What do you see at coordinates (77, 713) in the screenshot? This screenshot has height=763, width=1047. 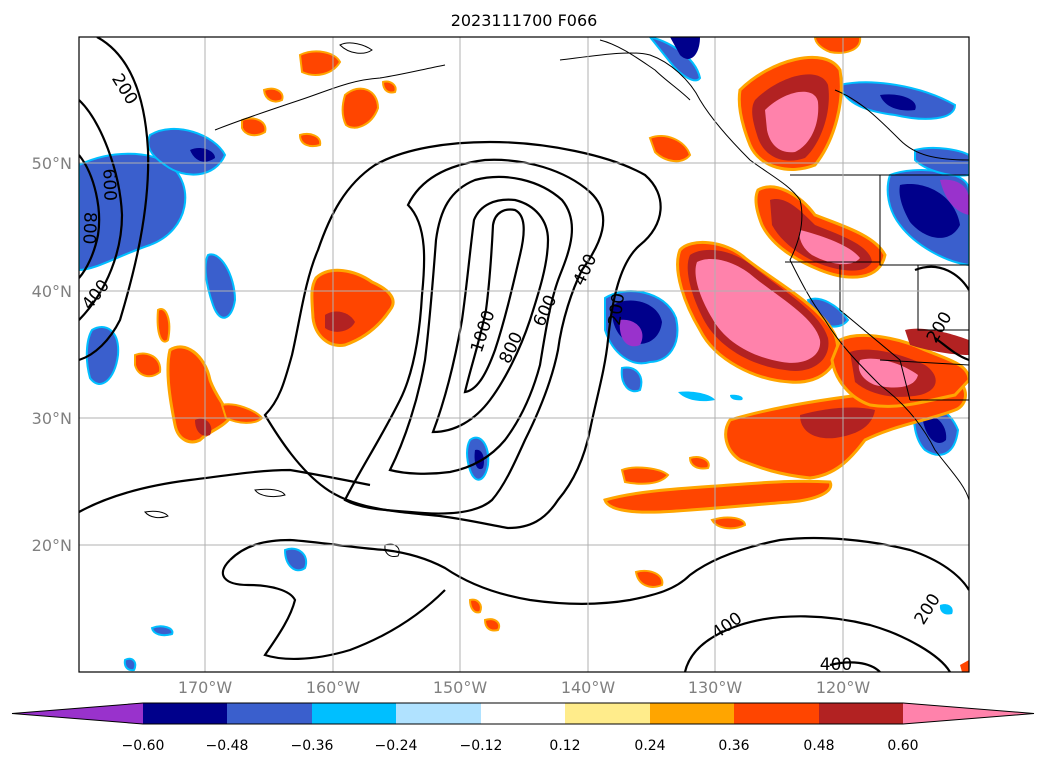 I see `colorbar-extend-low` at bounding box center [77, 713].